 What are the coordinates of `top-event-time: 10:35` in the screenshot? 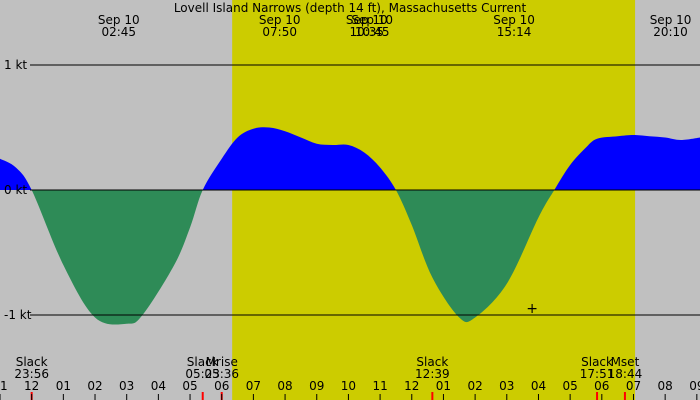 It's located at (366, 32).